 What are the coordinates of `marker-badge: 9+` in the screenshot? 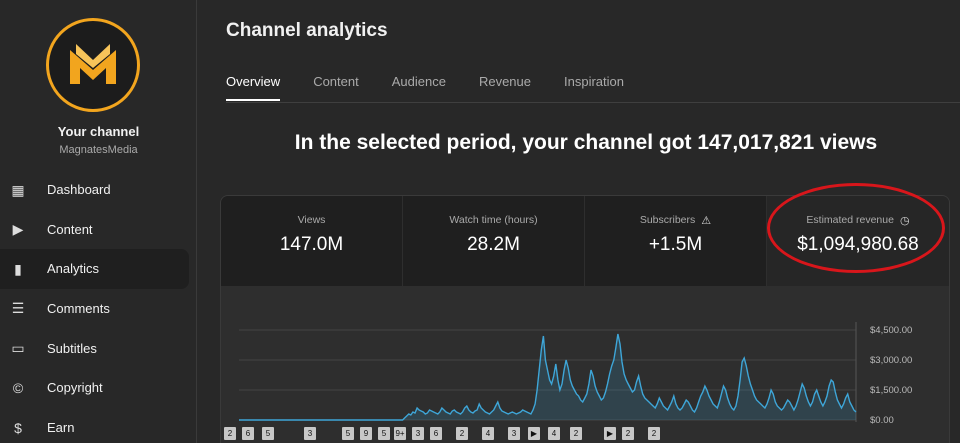 It's located at (400, 433).